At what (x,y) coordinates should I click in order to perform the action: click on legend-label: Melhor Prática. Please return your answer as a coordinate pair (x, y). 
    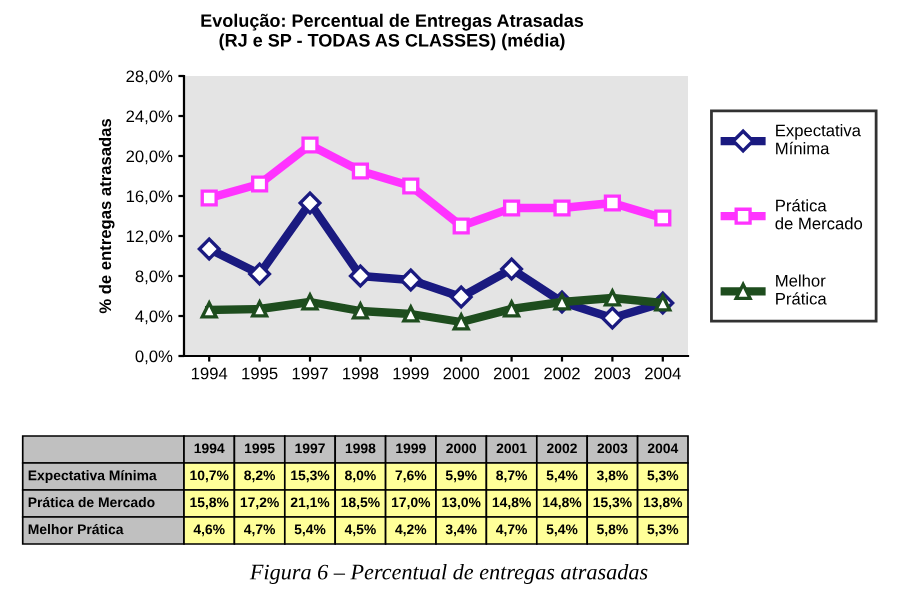
    Looking at the image, I should click on (801, 289).